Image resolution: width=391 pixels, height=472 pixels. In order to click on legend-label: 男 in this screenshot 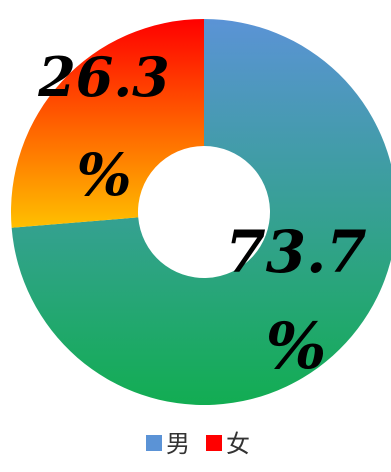, I will do `click(178, 444)`.